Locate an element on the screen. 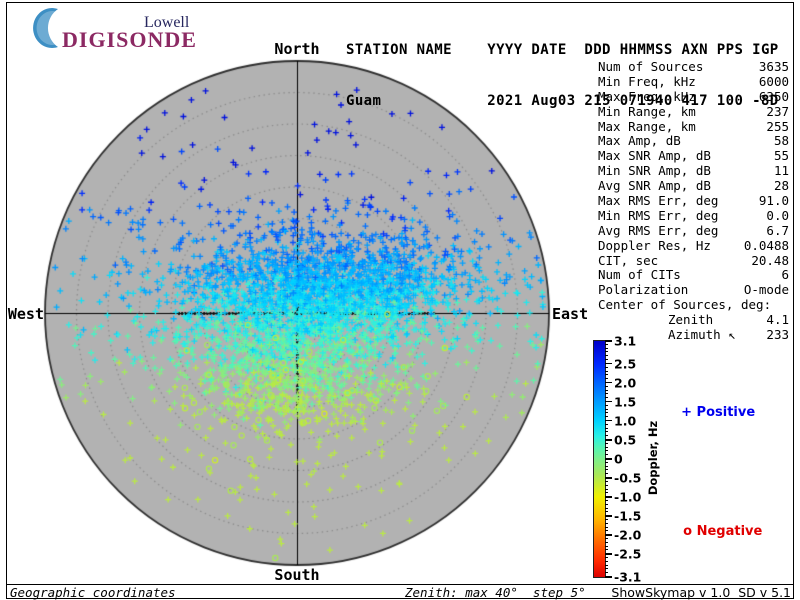 This screenshot has width=800, height=600. compass-label-south: South is located at coordinates (297, 575).